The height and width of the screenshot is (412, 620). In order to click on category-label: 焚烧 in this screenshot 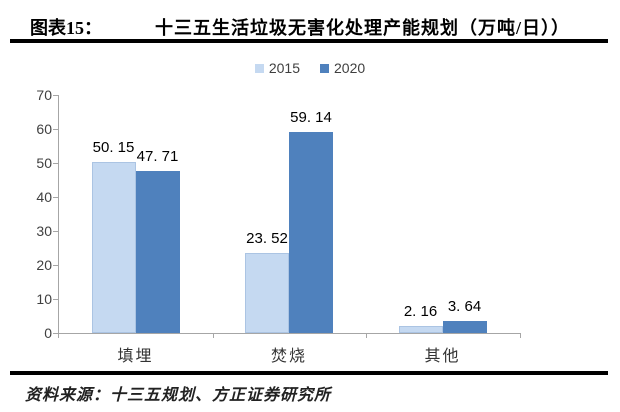, I will do `click(289, 356)`.